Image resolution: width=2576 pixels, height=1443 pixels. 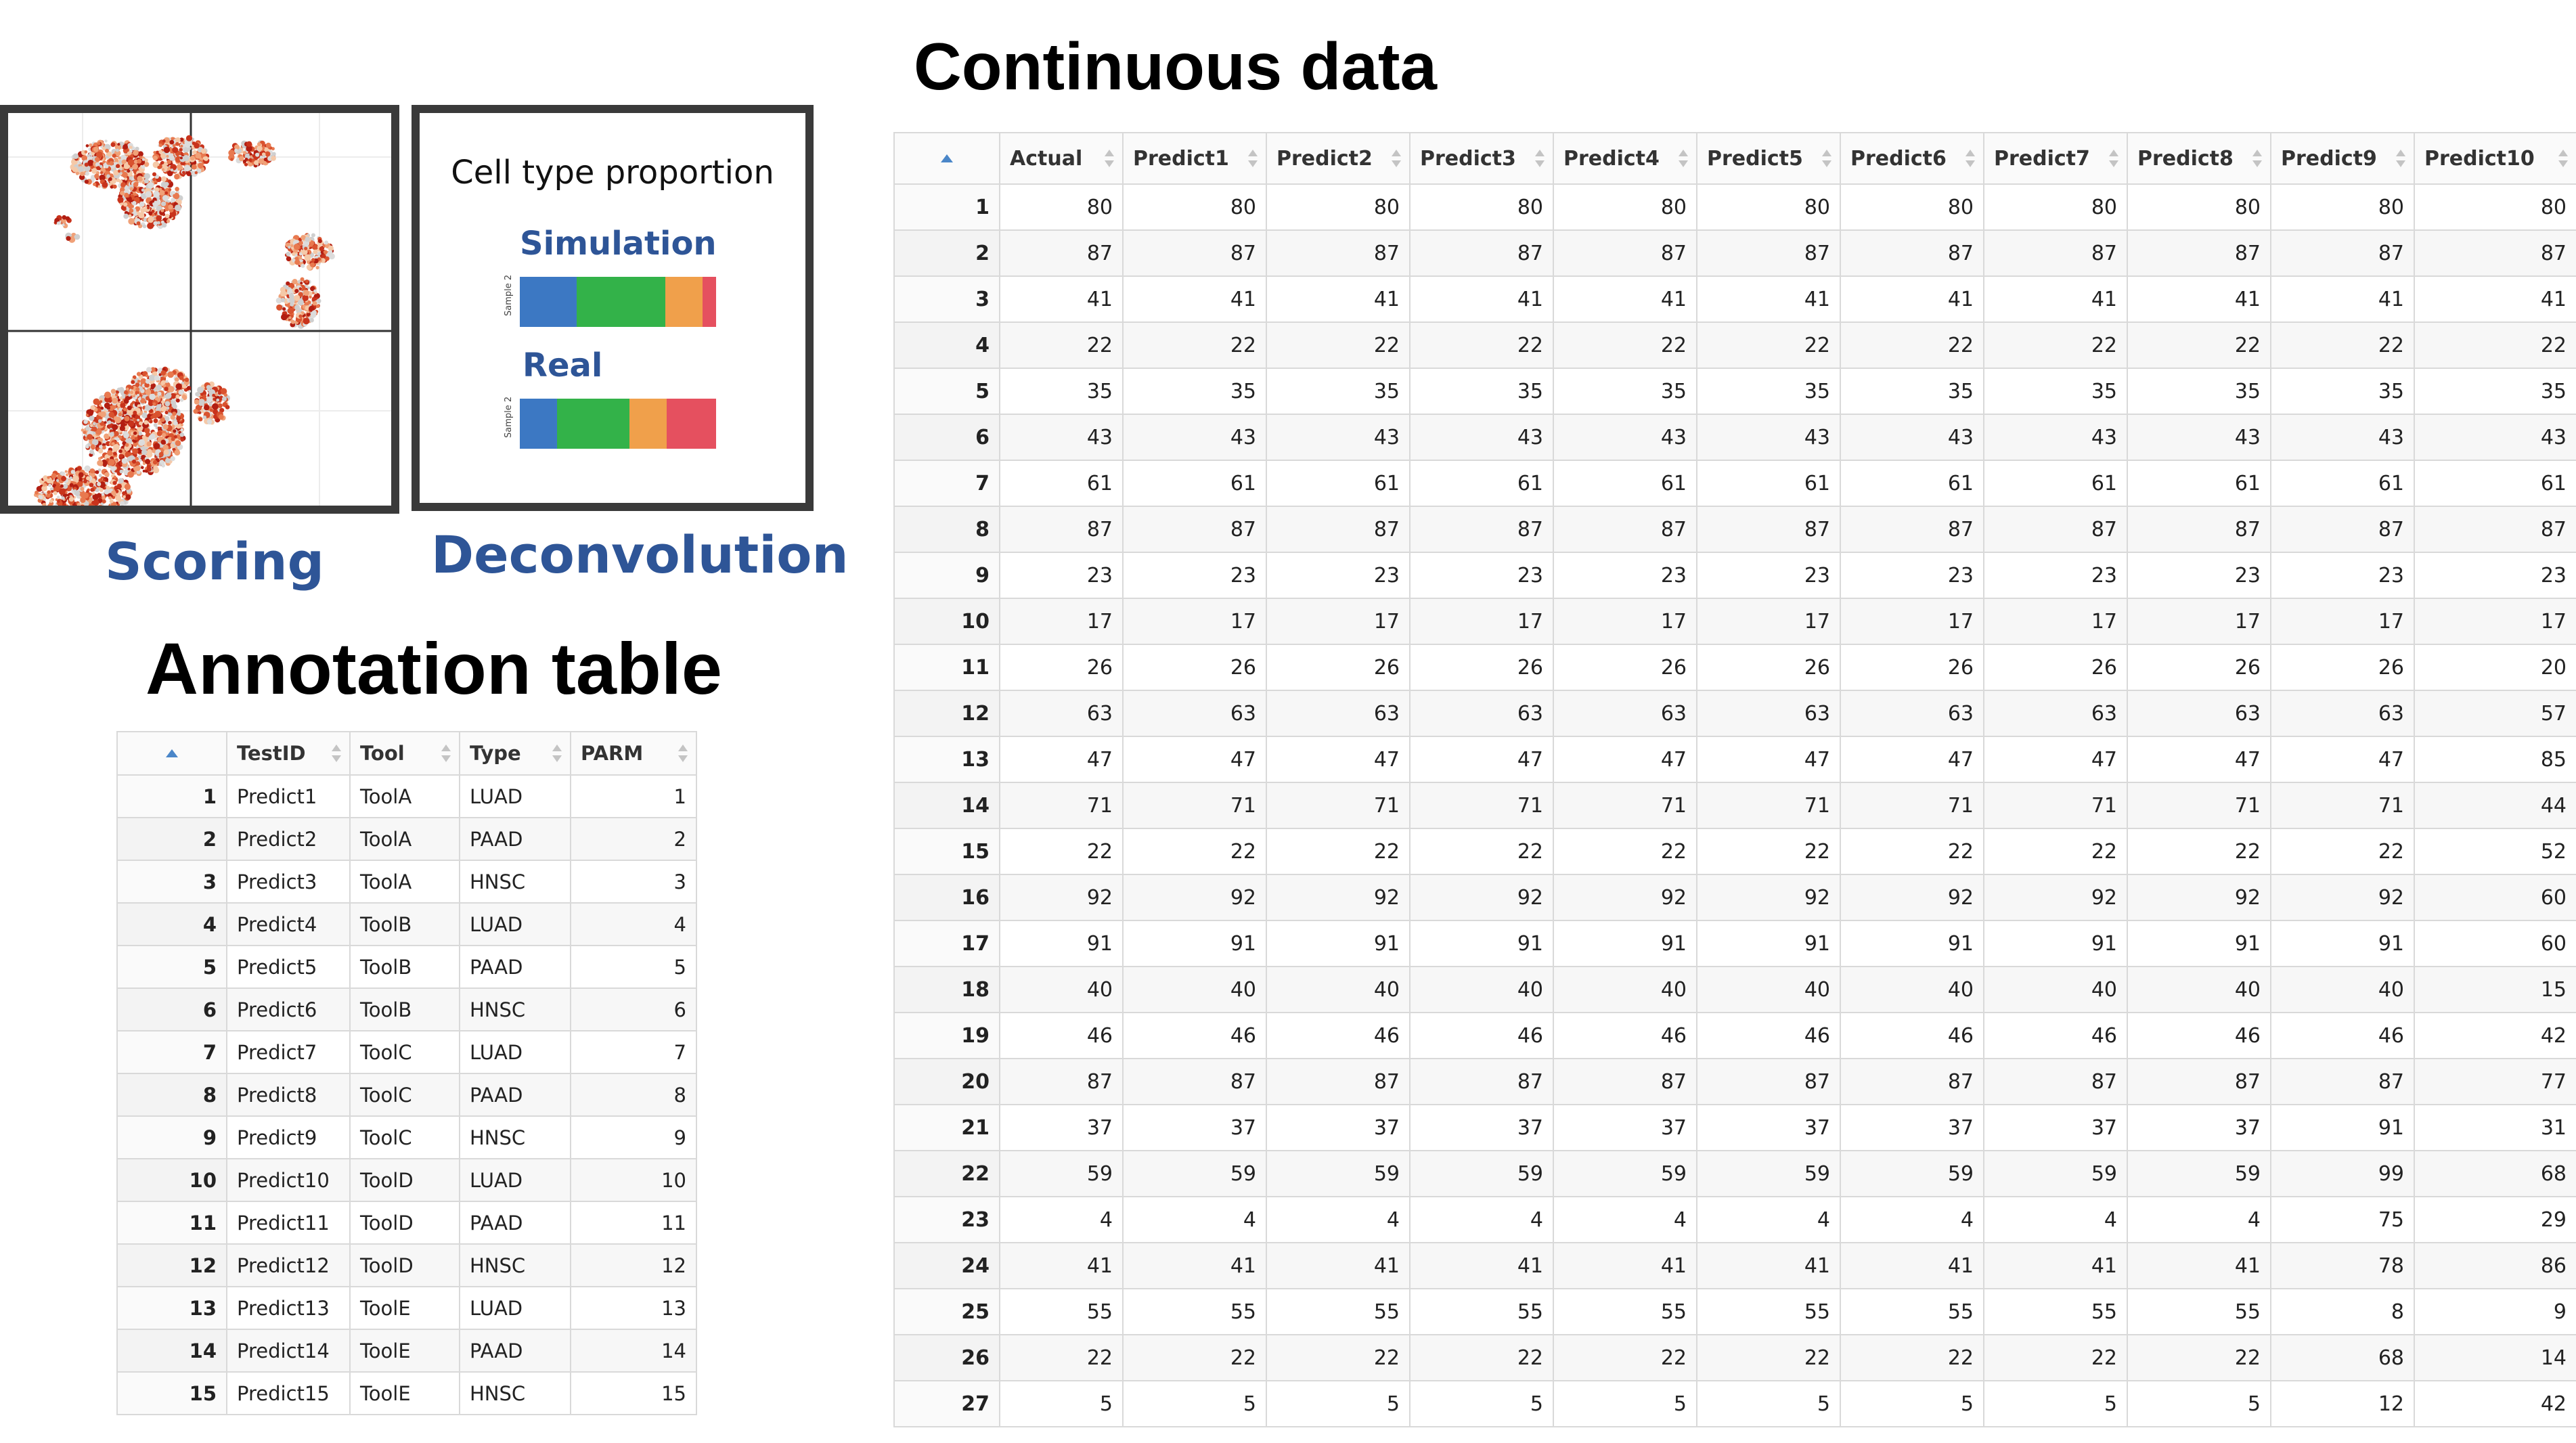 What do you see at coordinates (509, 295) in the screenshot?
I see `simulation-sample-axis-label: Sample 2` at bounding box center [509, 295].